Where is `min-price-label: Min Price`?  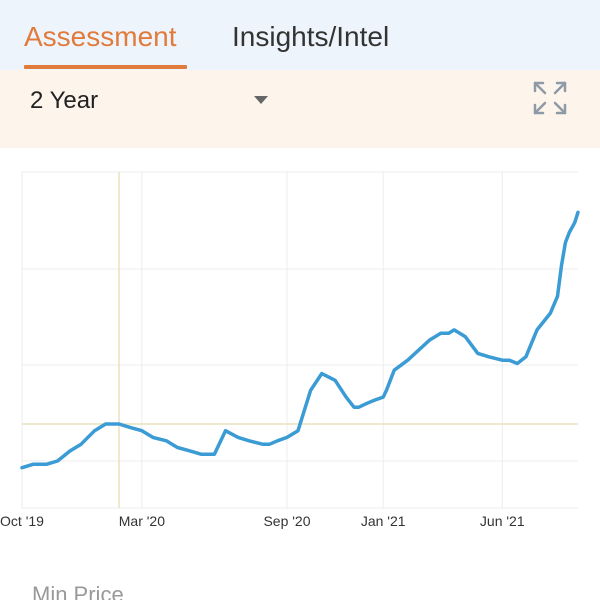
min-price-label: Min Price is located at coordinates (78, 591).